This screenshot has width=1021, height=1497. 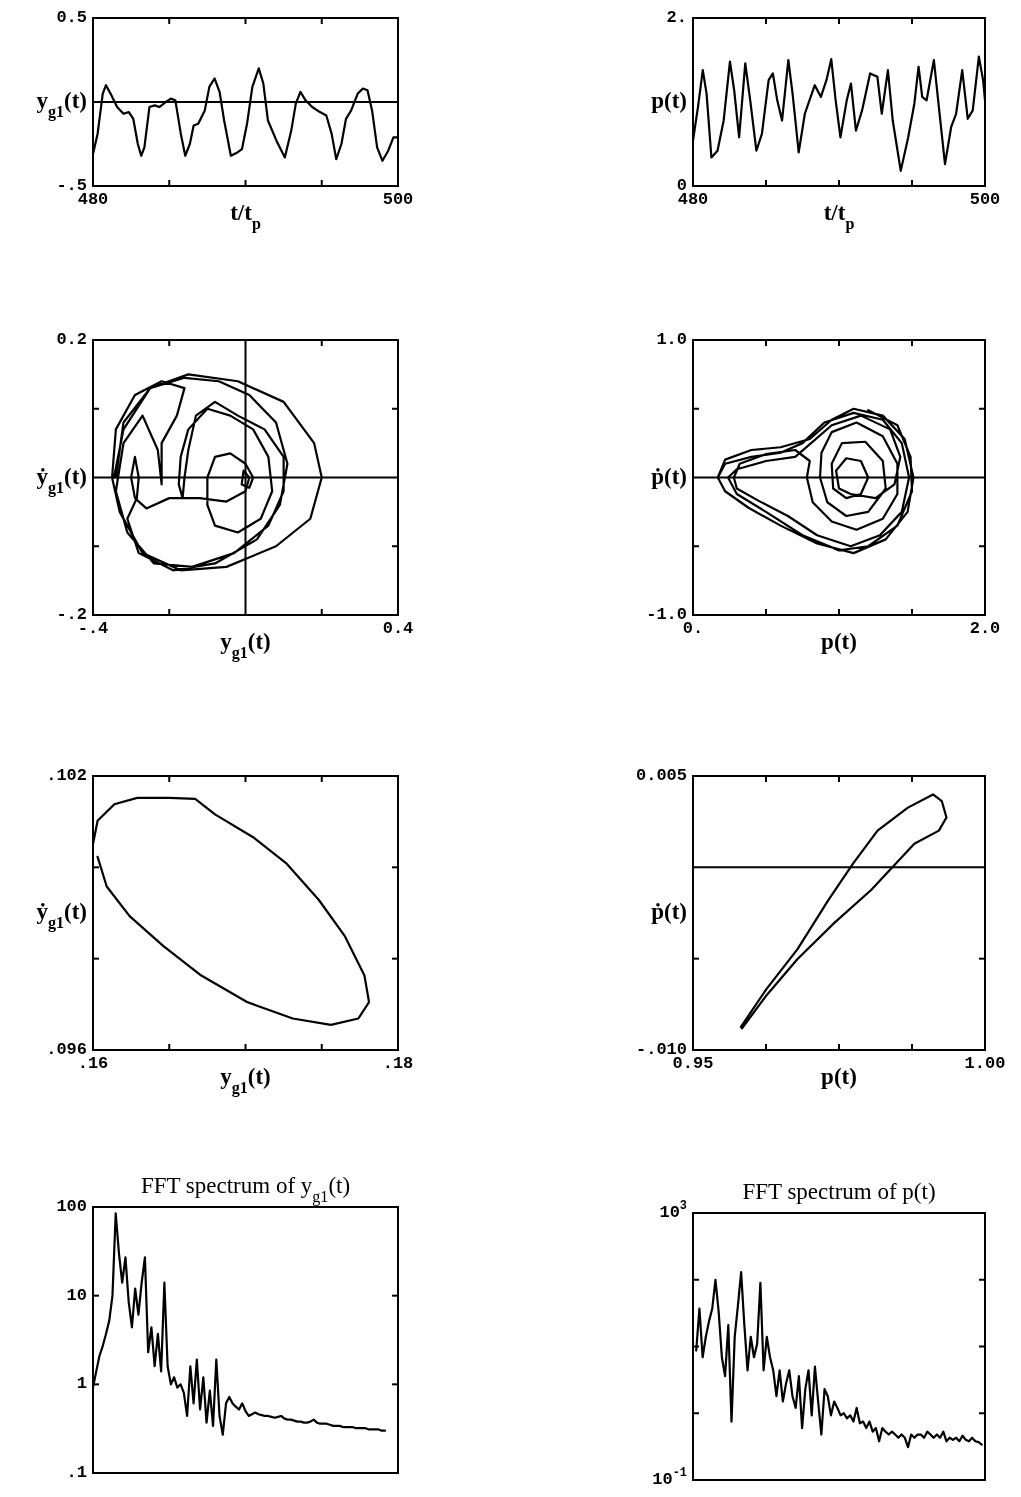 What do you see at coordinates (671, 340) in the screenshot?
I see `y-tick-label: 1.0` at bounding box center [671, 340].